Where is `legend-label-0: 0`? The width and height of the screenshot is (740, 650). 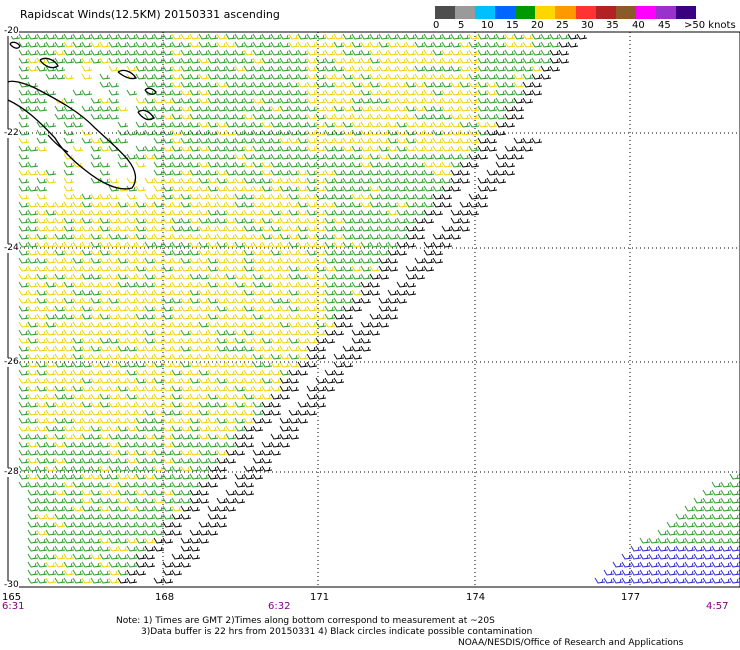
legend-label-0: 0 is located at coordinates (436, 25).